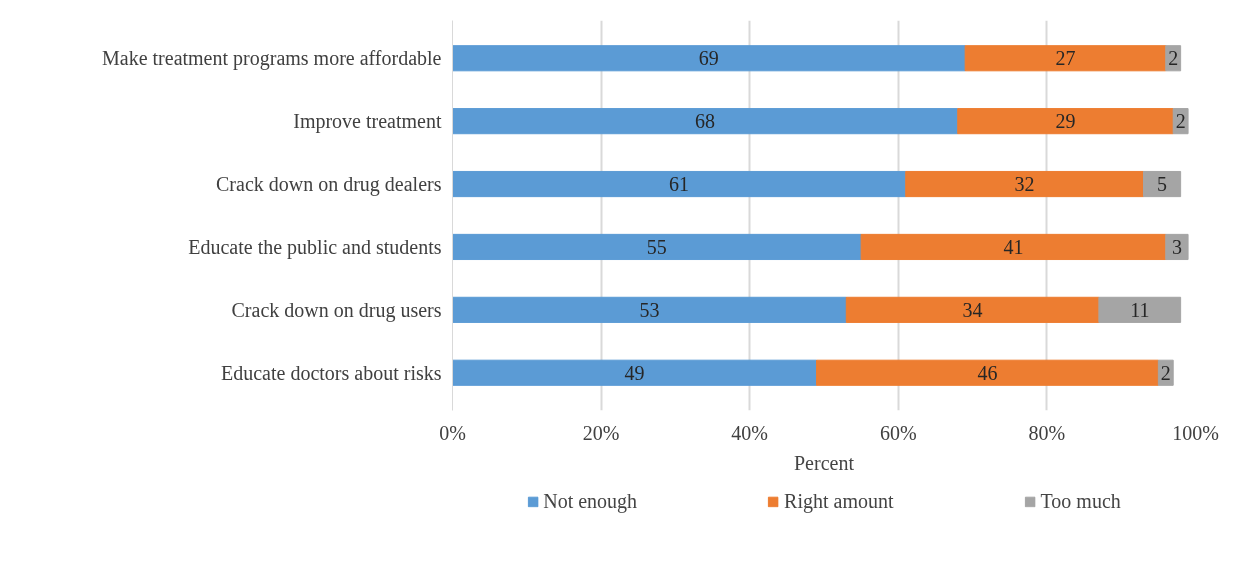  What do you see at coordinates (452, 432) in the screenshot?
I see `x-tick-label: 0%` at bounding box center [452, 432].